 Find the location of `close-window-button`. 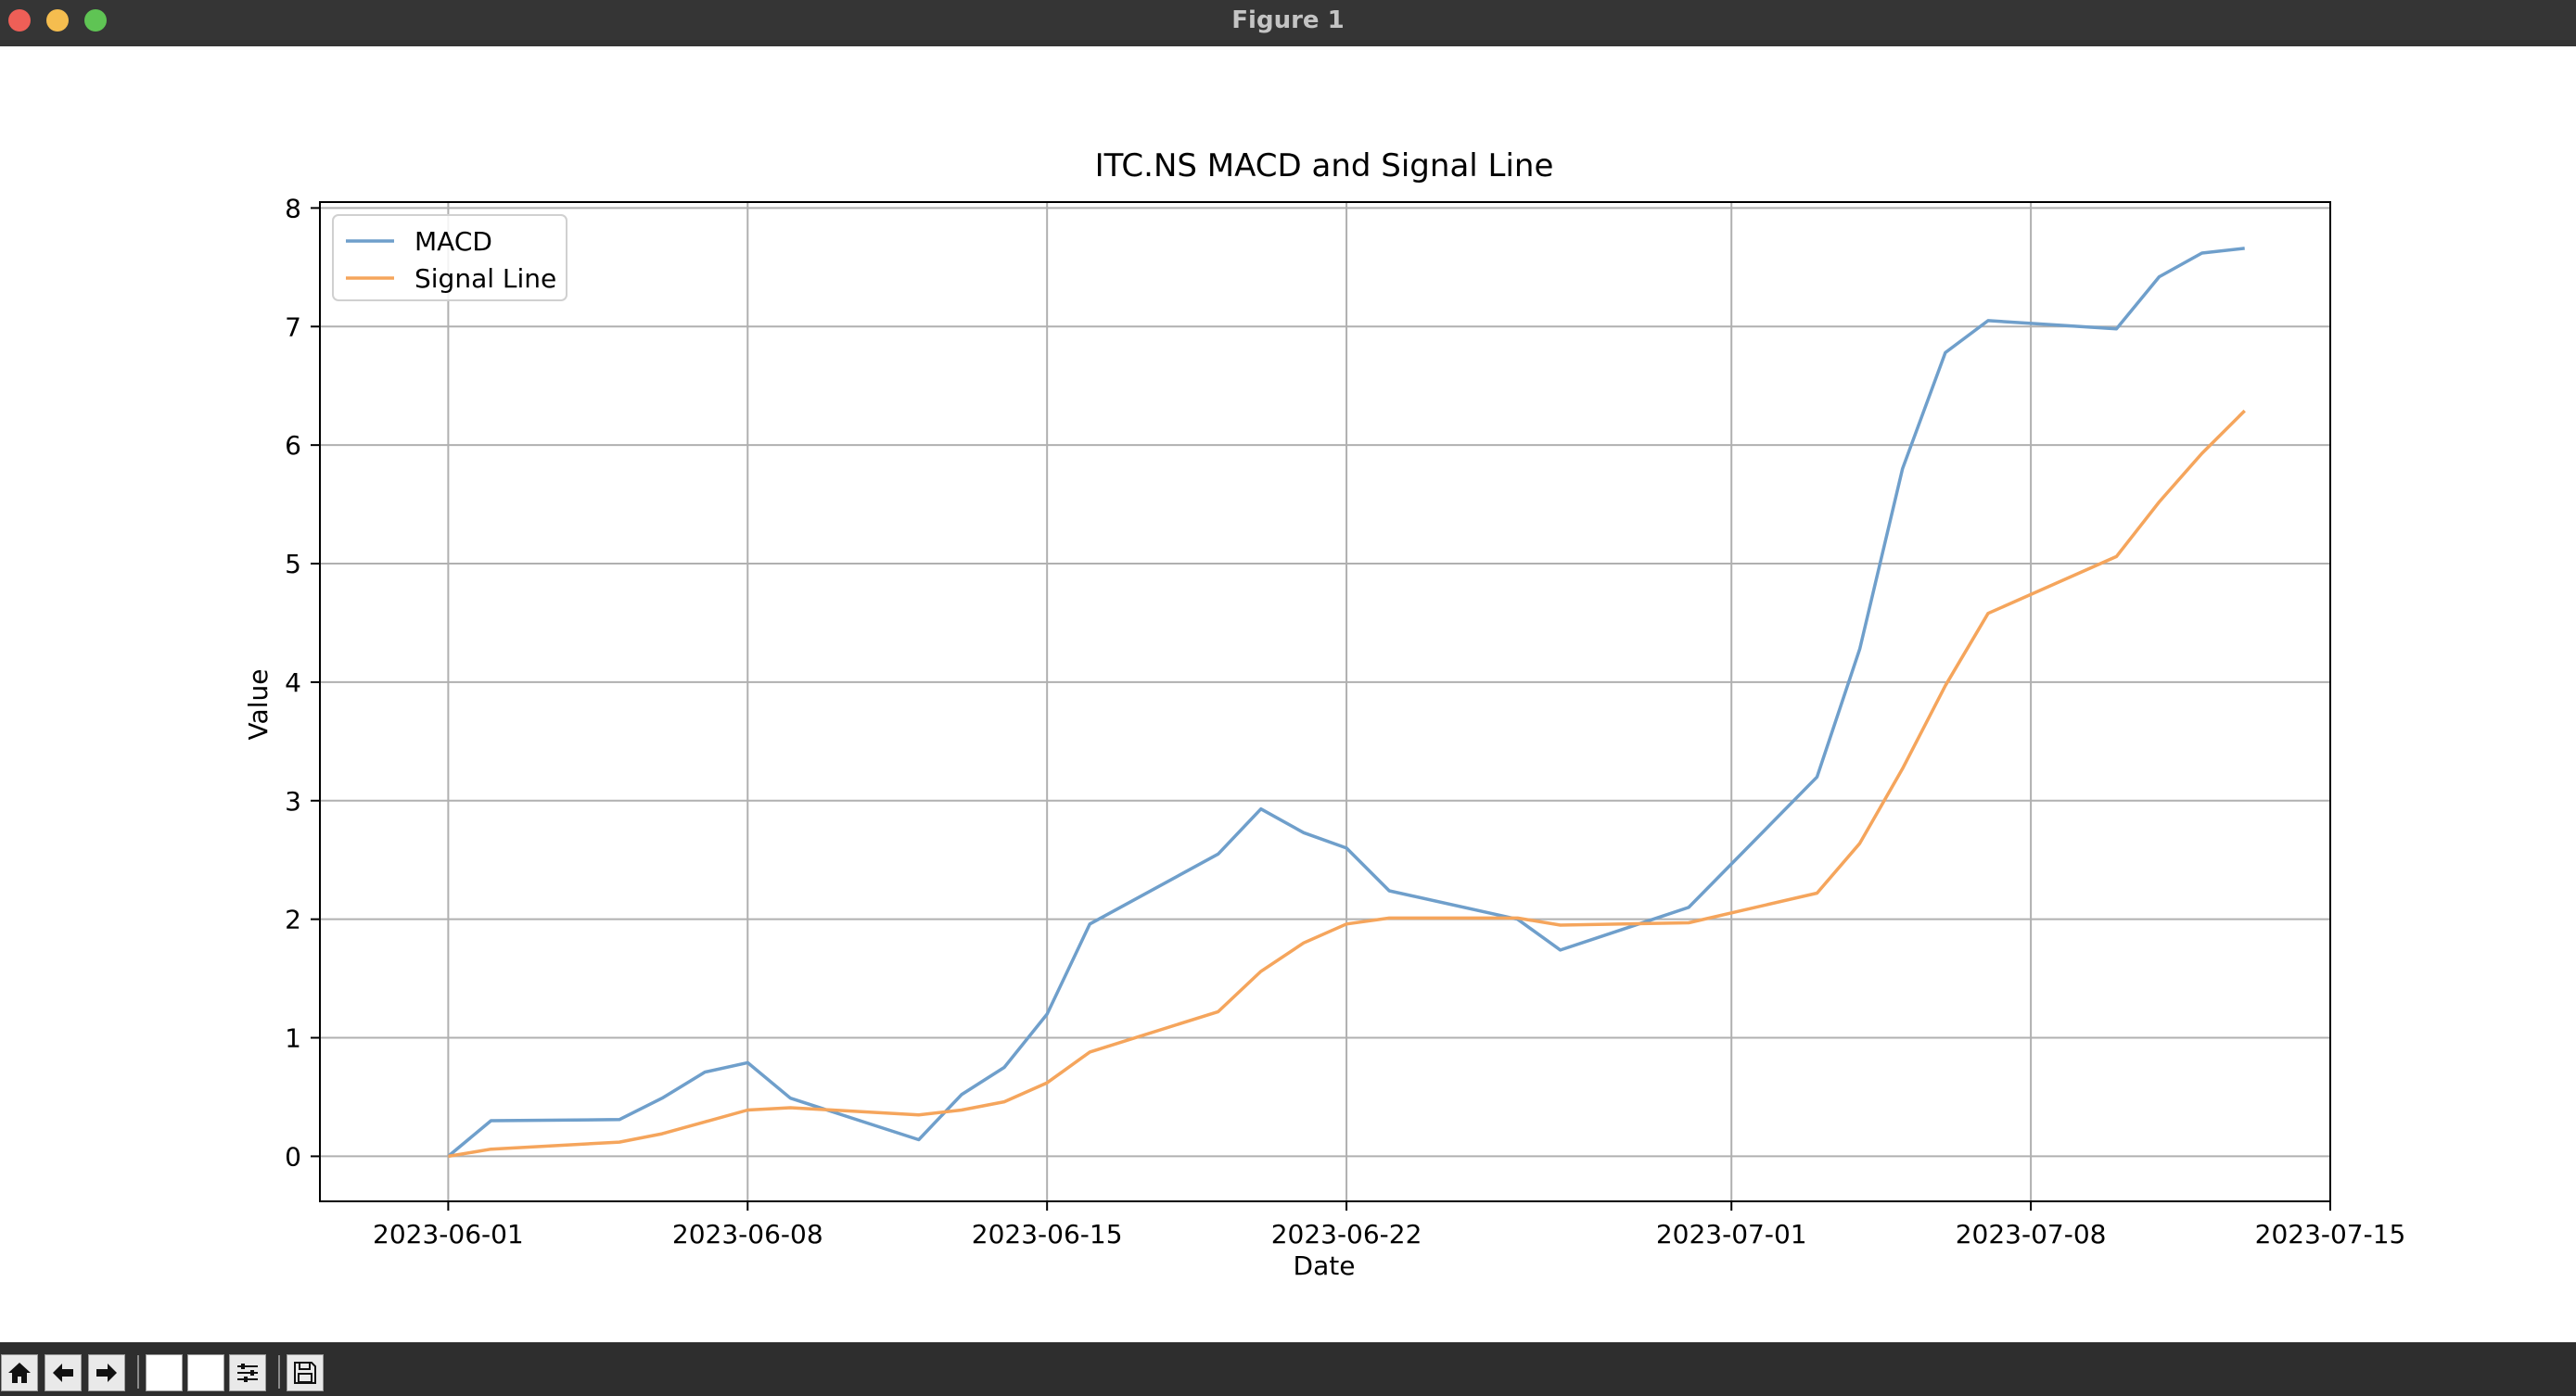

close-window-button is located at coordinates (19, 20).